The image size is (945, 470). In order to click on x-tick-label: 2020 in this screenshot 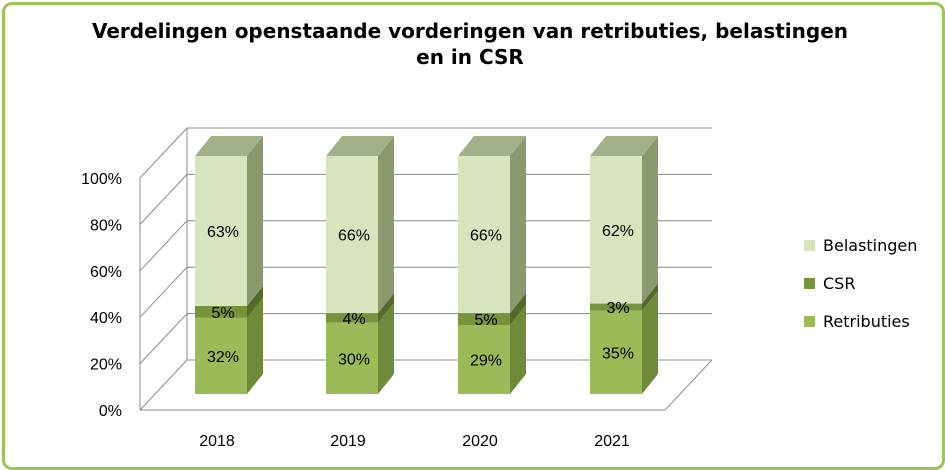, I will do `click(480, 441)`.